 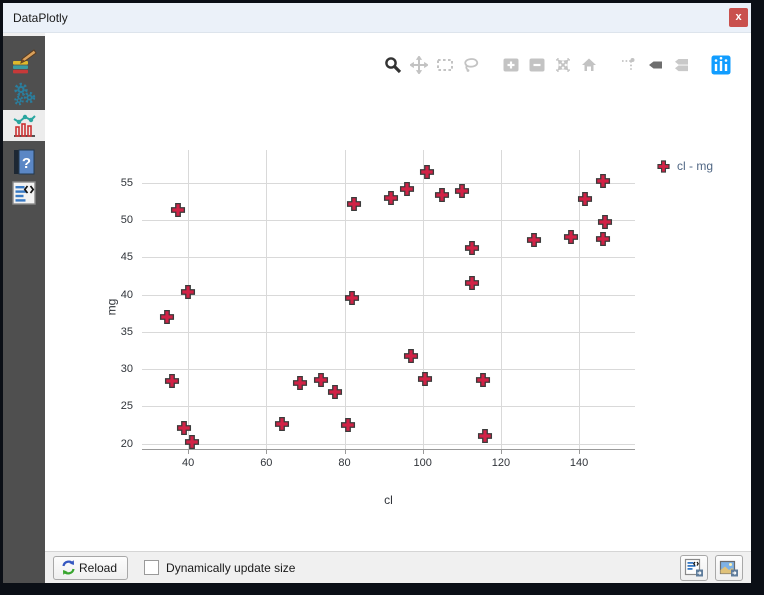 I want to click on legend-cross-marker-icon, so click(x=663, y=166).